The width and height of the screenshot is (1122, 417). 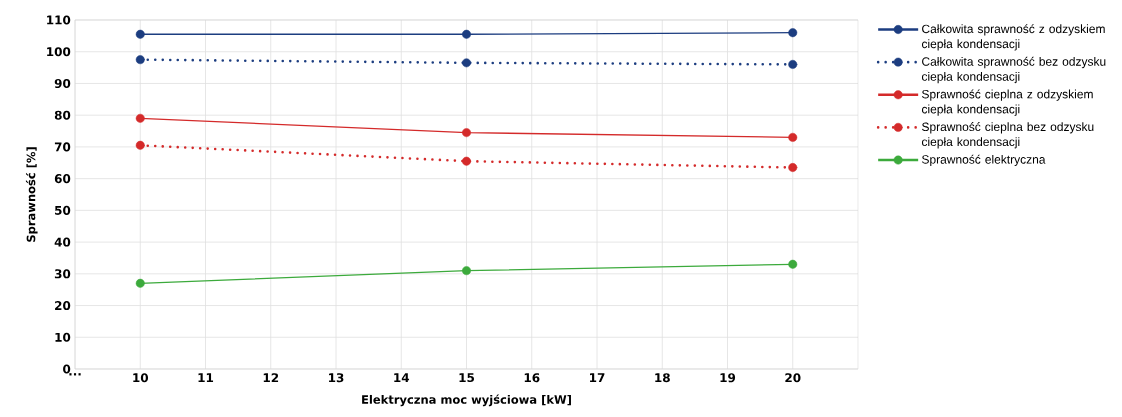 I want to click on x-tick-label: 19, so click(x=728, y=378).